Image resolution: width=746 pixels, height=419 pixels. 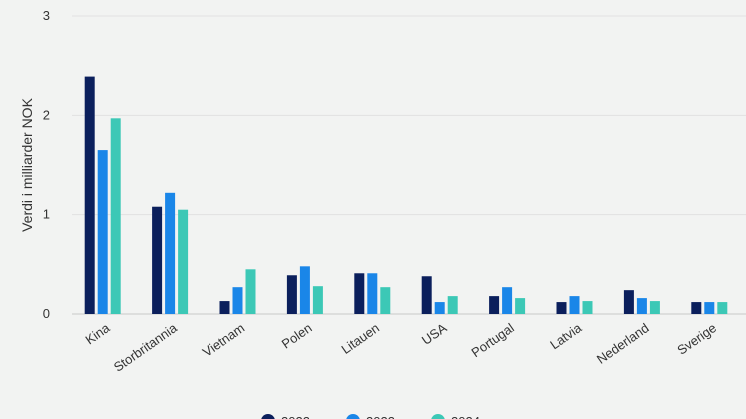 What do you see at coordinates (46, 214) in the screenshot?
I see `y-tick-label: 1` at bounding box center [46, 214].